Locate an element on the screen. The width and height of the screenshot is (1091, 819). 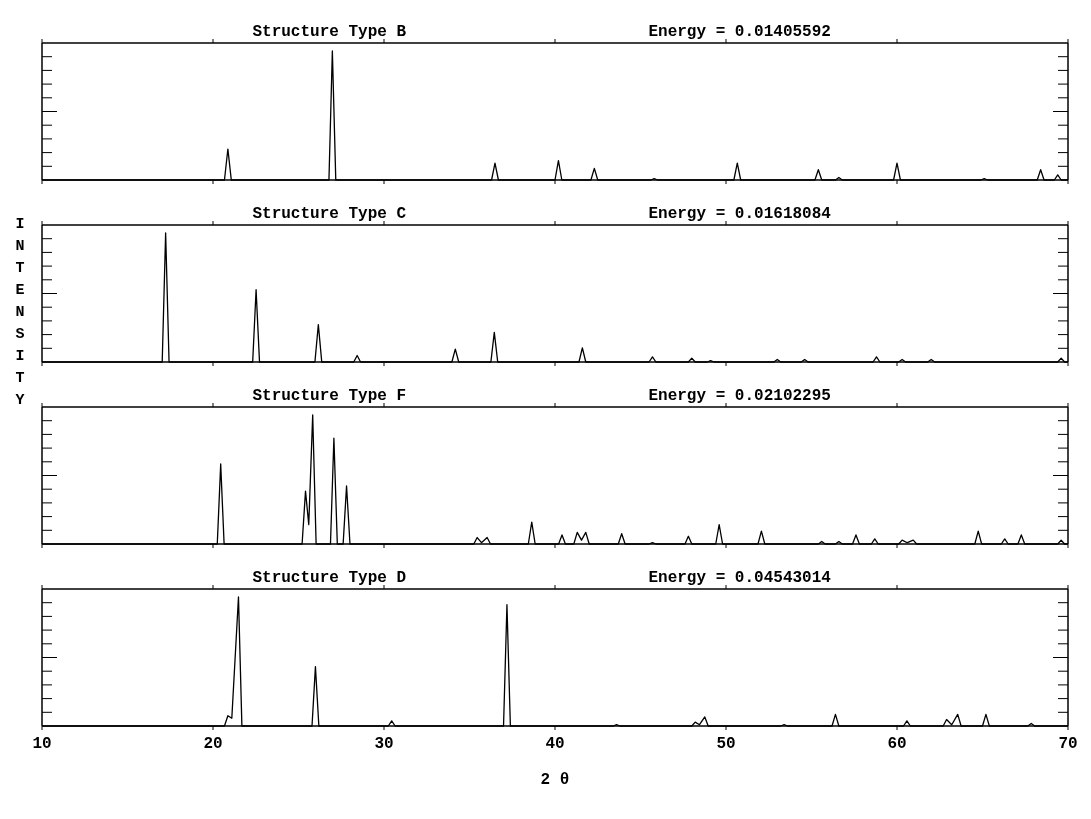
chart-subtitle: Energy = 0.04543014 is located at coordinates (740, 578).